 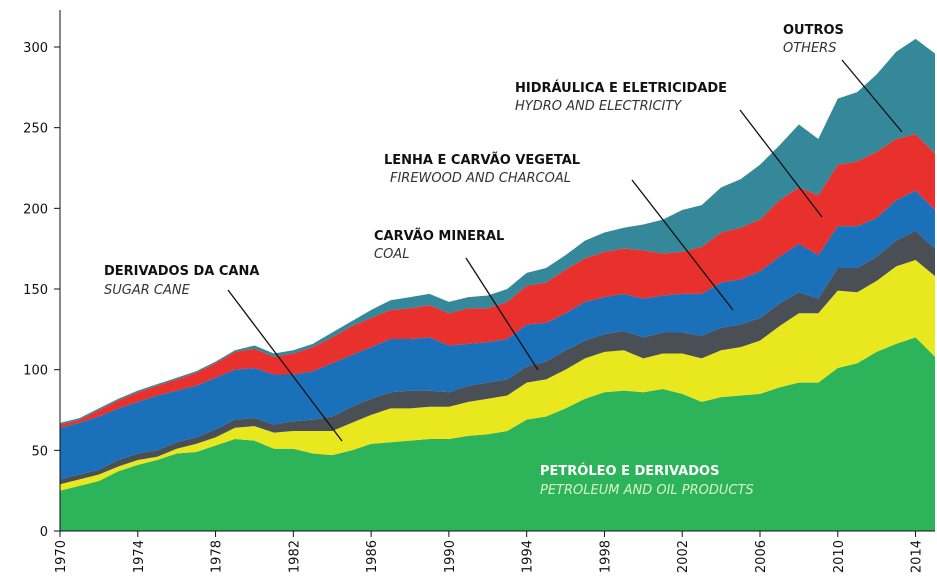 What do you see at coordinates (35, 129) in the screenshot?
I see `y-tick-label: 250` at bounding box center [35, 129].